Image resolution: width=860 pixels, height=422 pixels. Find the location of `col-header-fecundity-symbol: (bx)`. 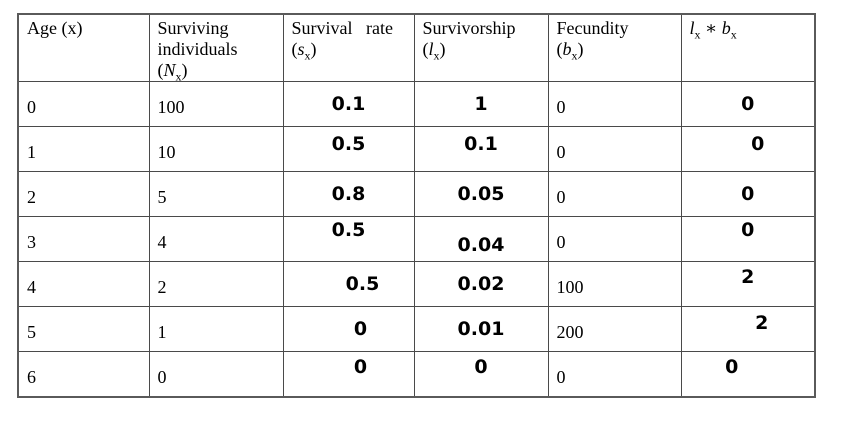

col-header-fecundity-symbol: (bx) is located at coordinates (570, 50).